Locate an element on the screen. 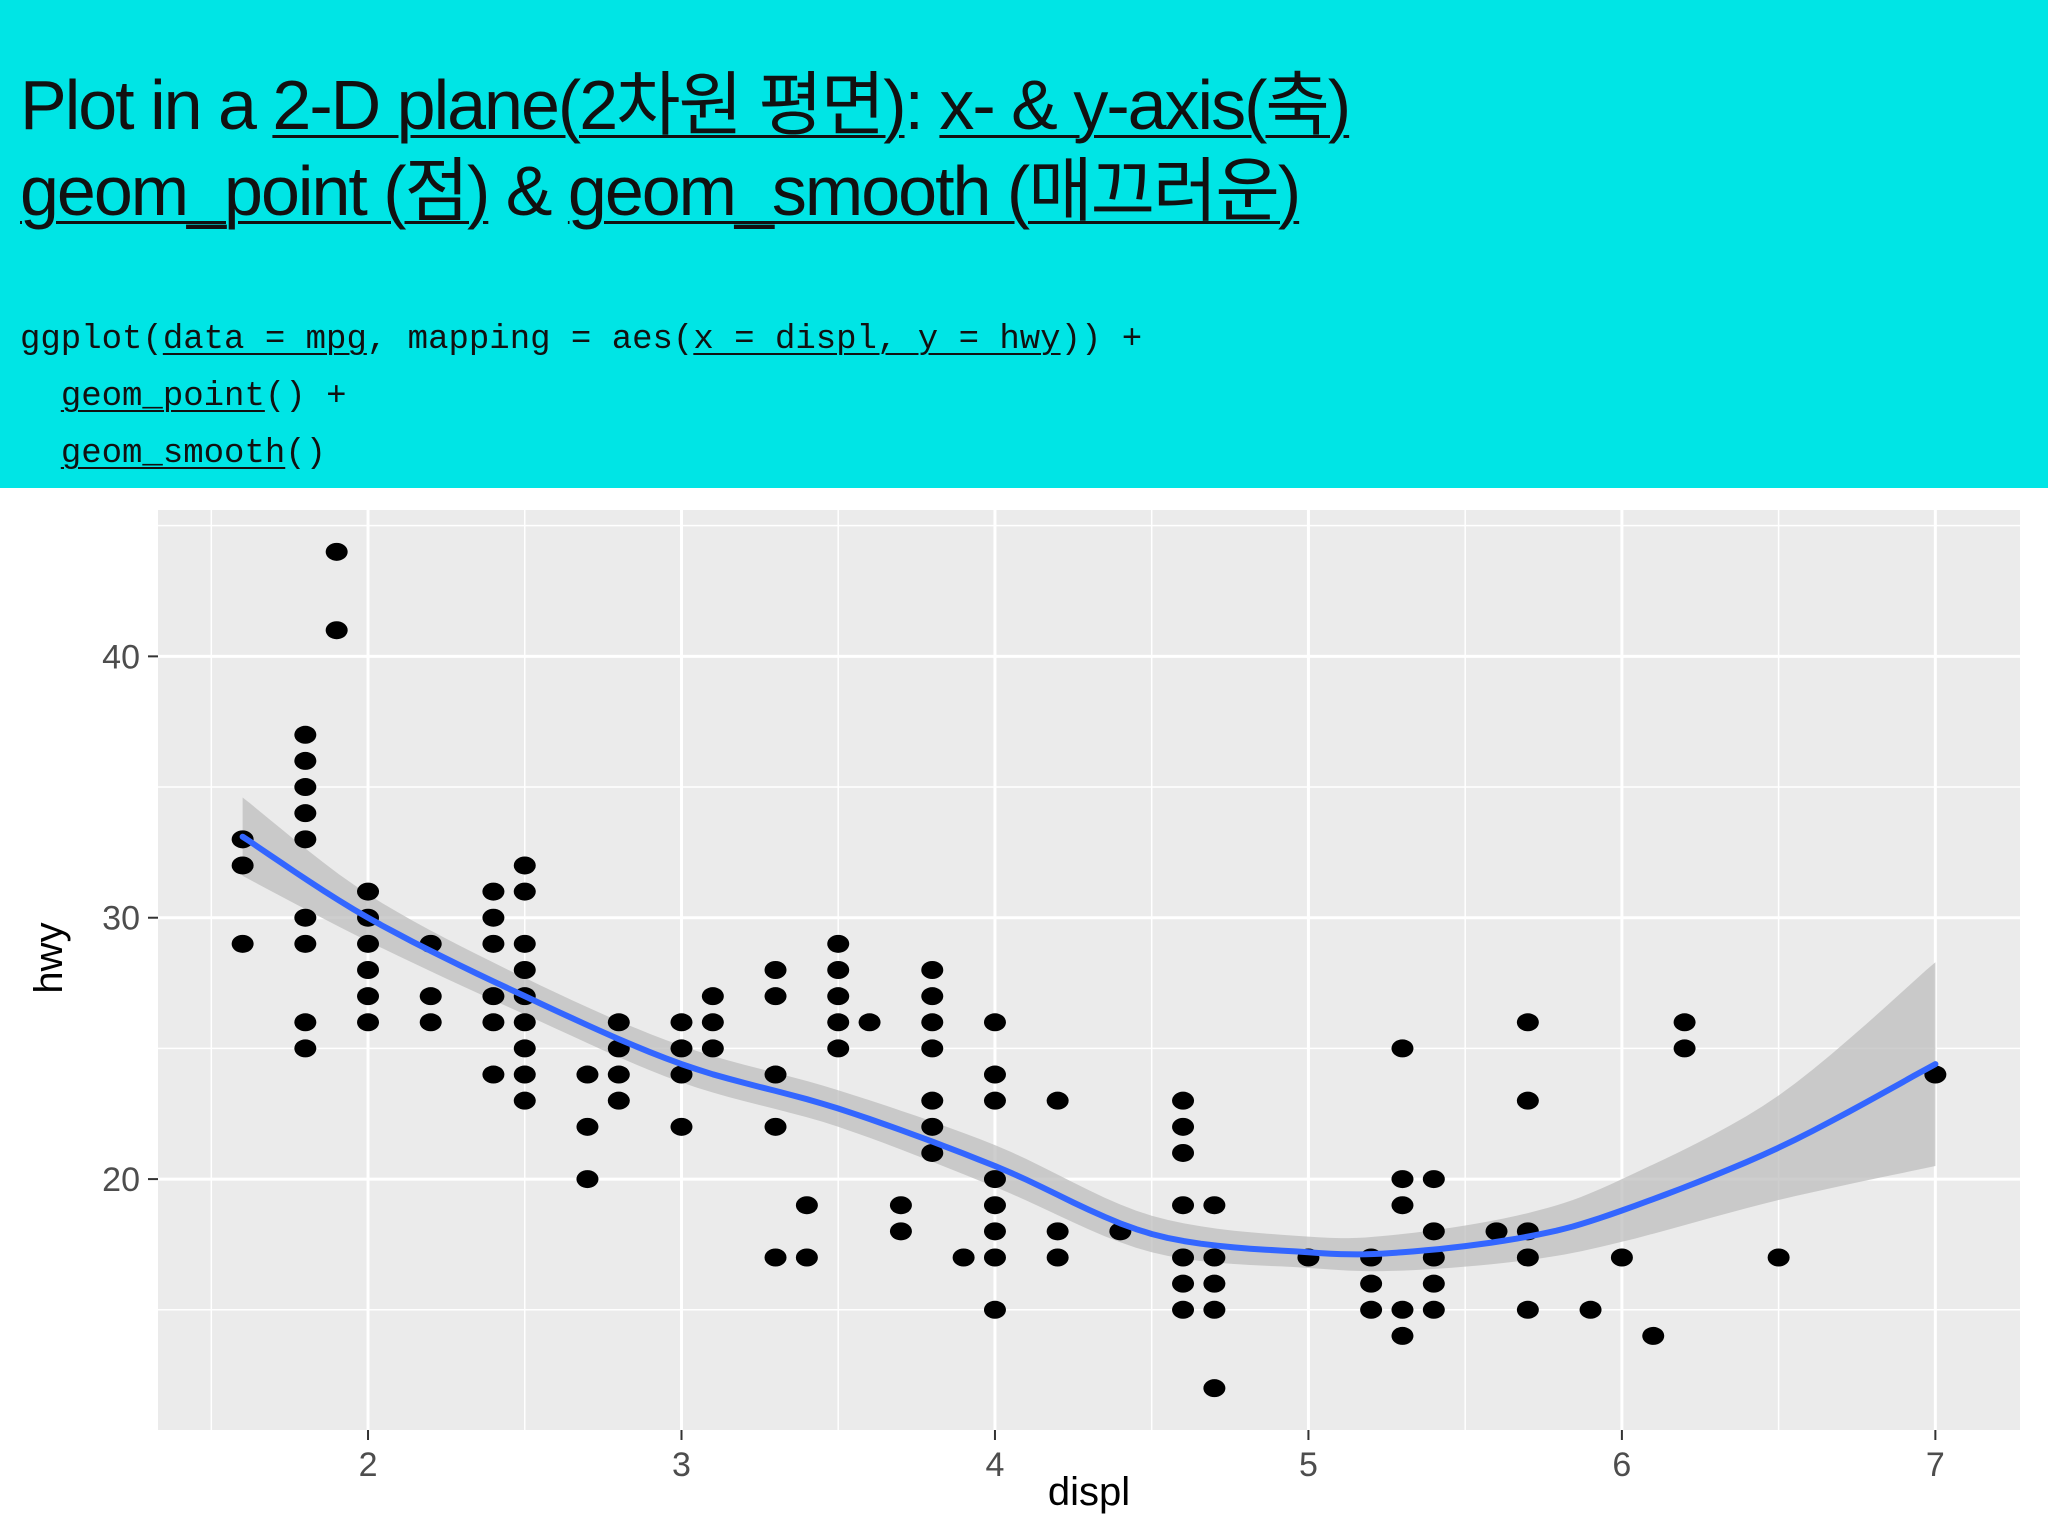  code-text: )) + is located at coordinates (1101, 340).